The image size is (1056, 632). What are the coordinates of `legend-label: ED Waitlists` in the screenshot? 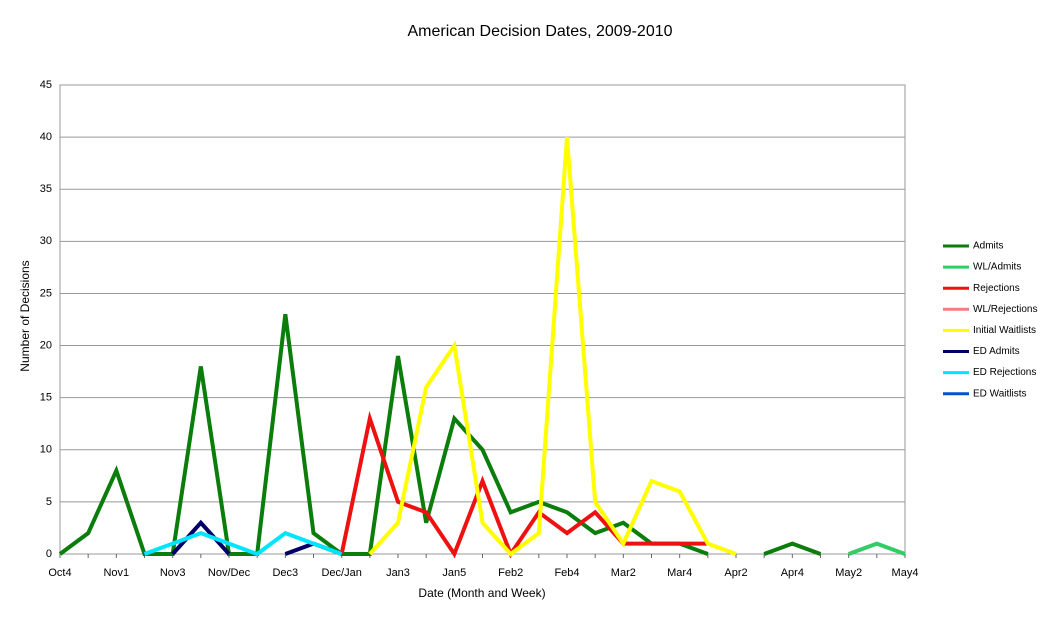 It's located at (1000, 393).